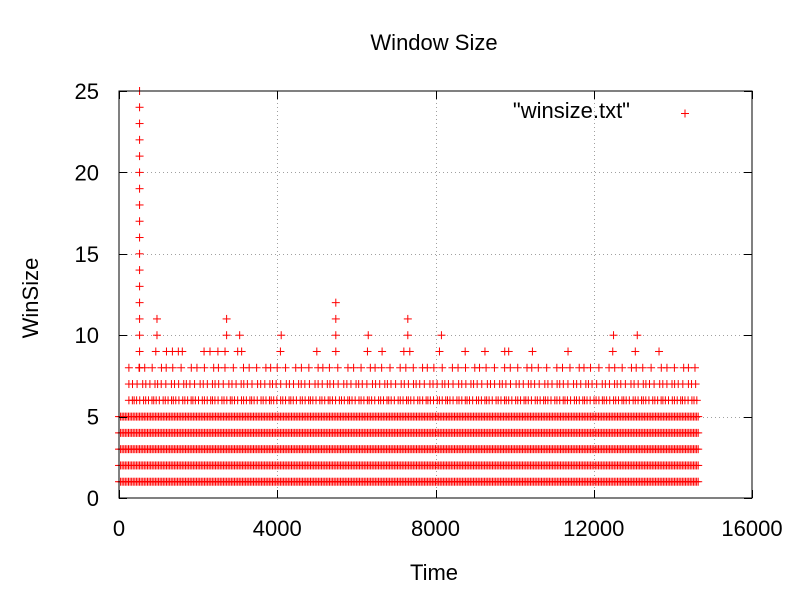  Describe the element at coordinates (87, 335) in the screenshot. I see `y-tick-label: 10` at that location.